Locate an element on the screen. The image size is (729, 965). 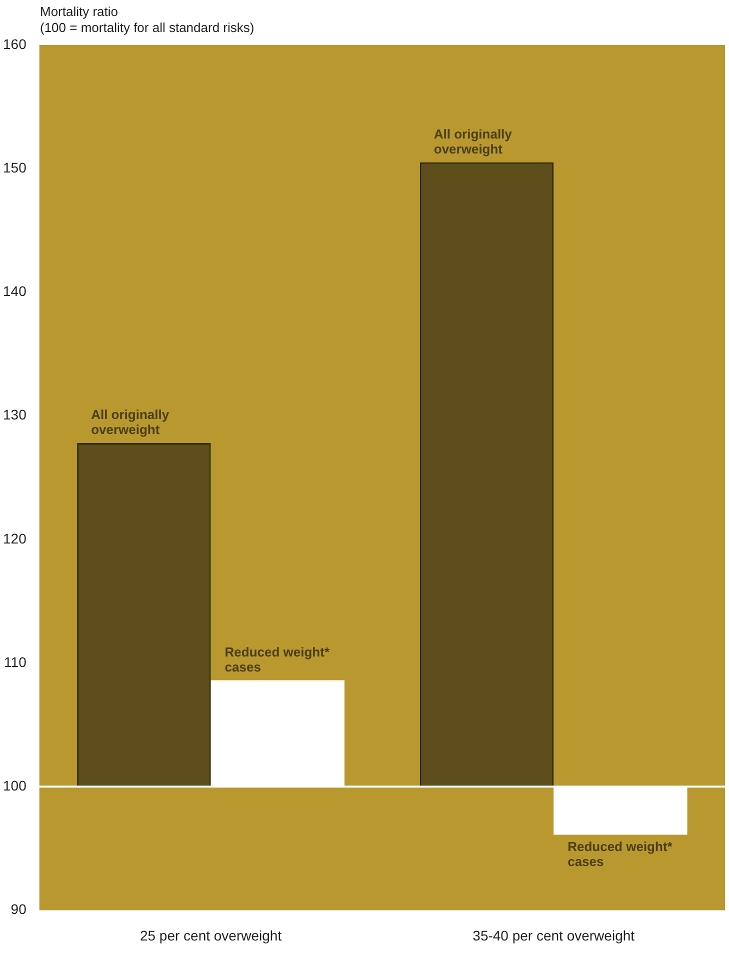
y-tick-label: 130 is located at coordinates (15, 414).